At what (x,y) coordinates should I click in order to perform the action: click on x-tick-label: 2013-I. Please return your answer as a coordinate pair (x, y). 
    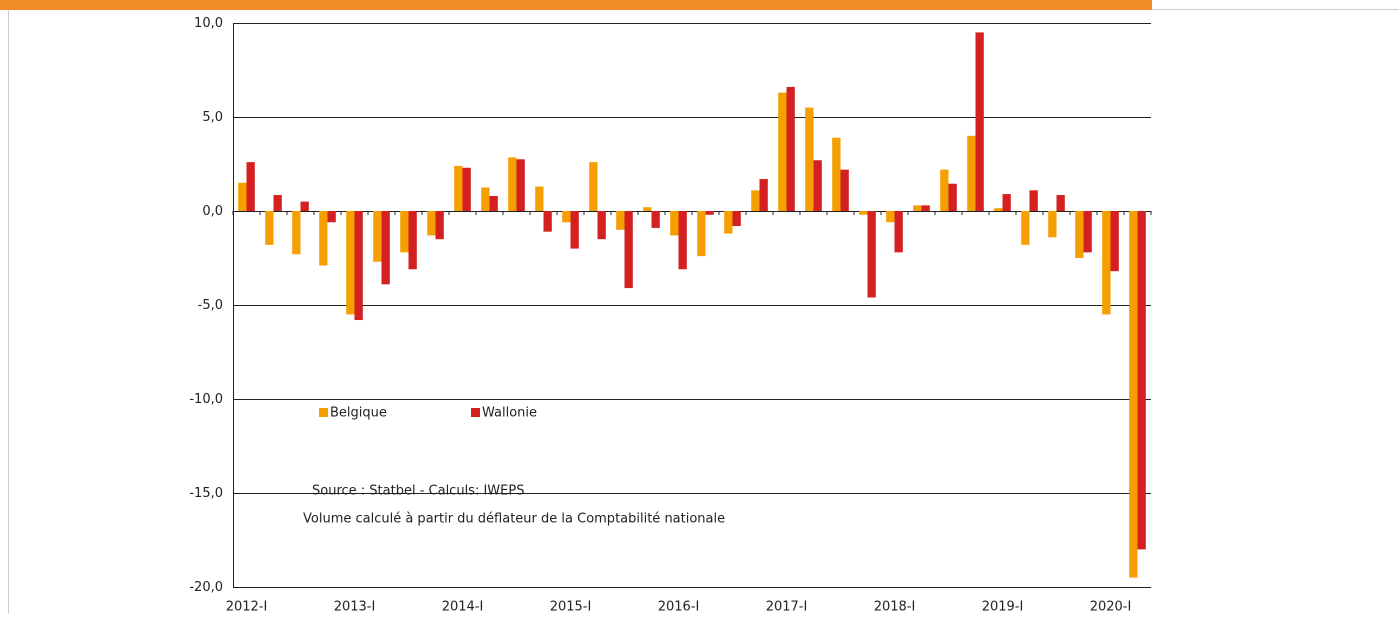
    Looking at the image, I should click on (355, 607).